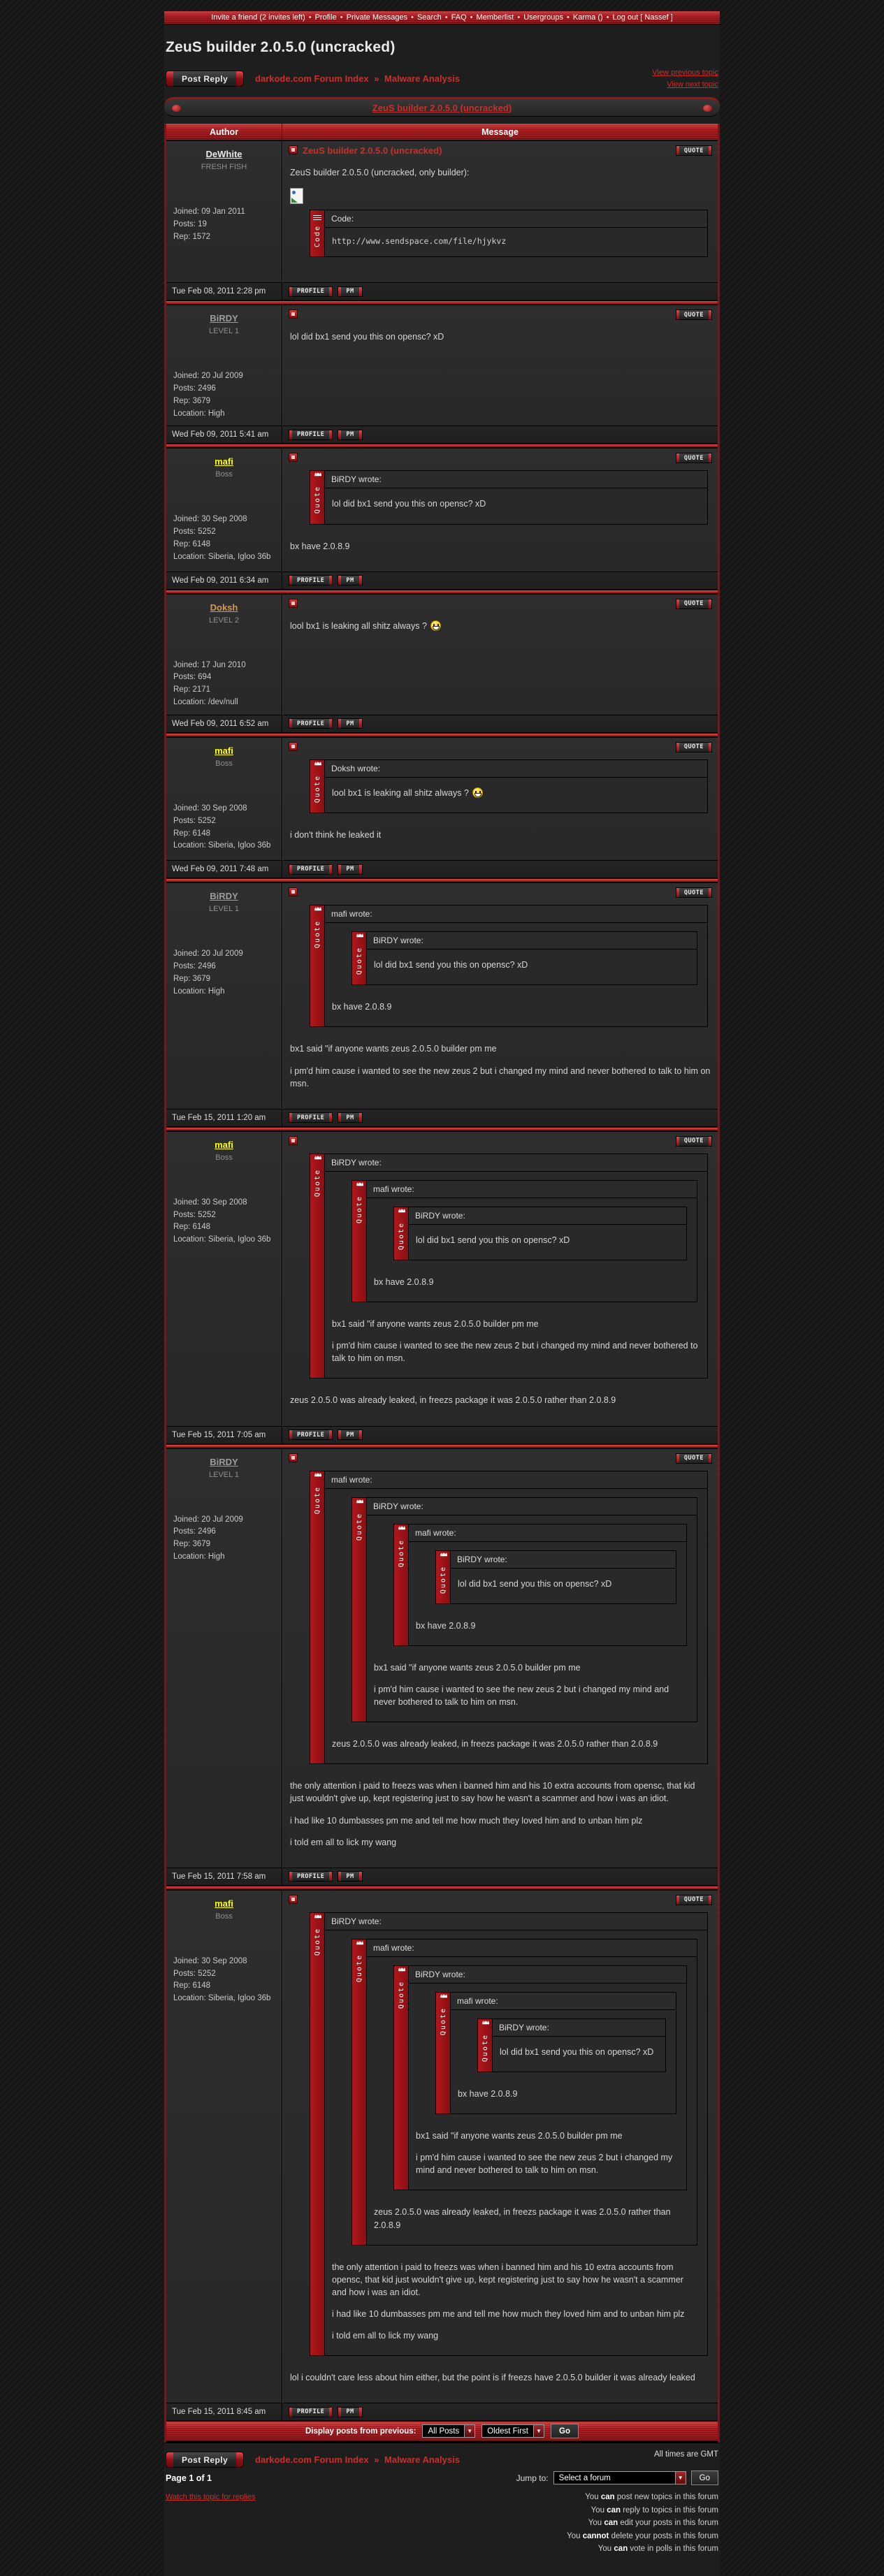 The width and height of the screenshot is (884, 2576). I want to click on topbar-item: Log out [ Nassef ], so click(642, 17).